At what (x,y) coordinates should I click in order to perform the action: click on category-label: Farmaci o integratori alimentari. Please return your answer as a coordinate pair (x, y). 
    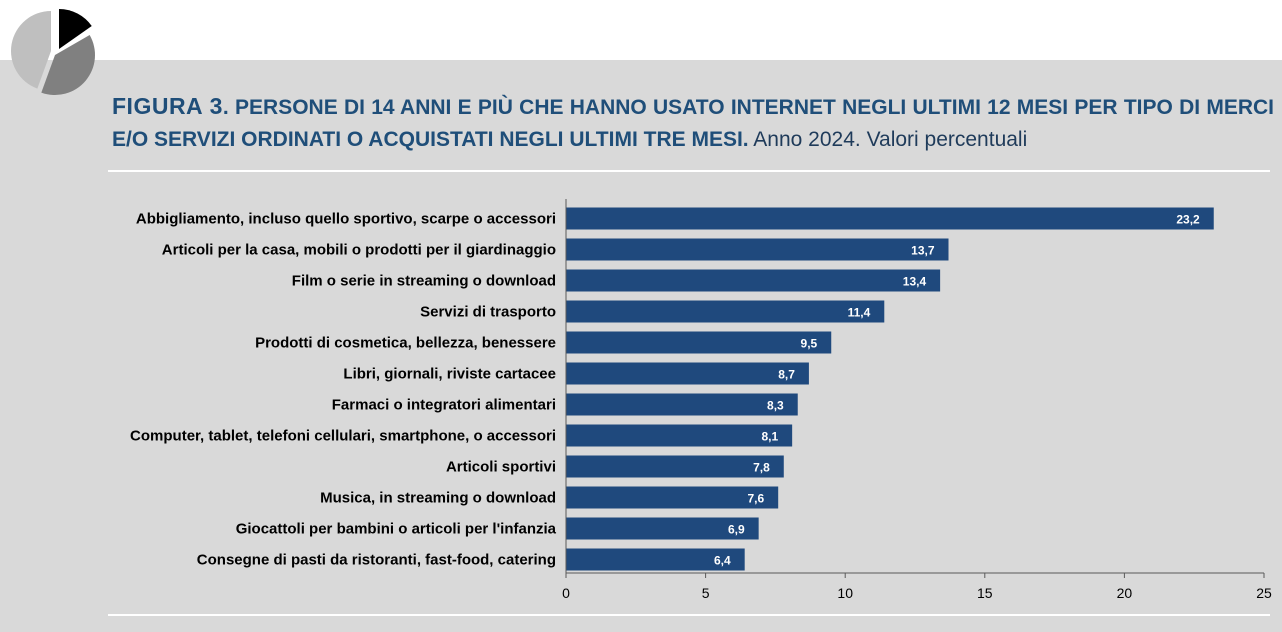
    Looking at the image, I should click on (444, 405).